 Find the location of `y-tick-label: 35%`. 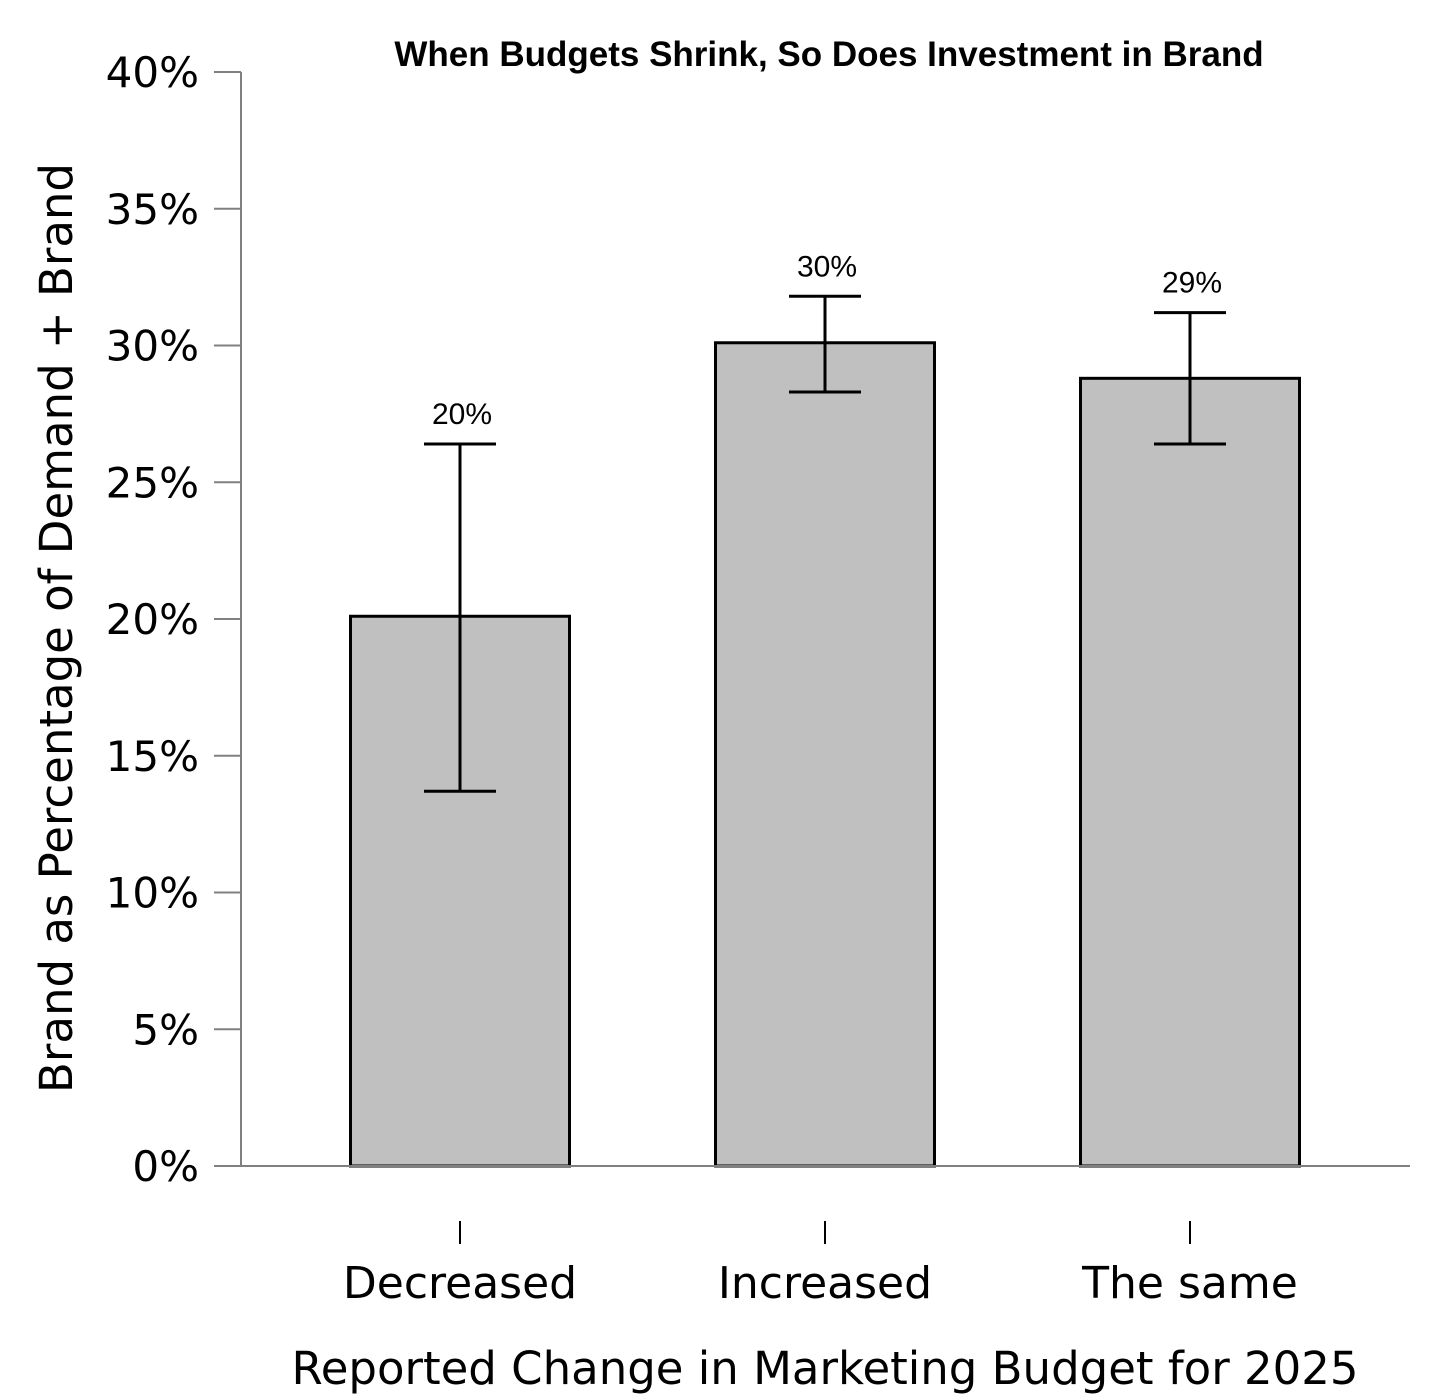

y-tick-label: 35% is located at coordinates (152, 209).